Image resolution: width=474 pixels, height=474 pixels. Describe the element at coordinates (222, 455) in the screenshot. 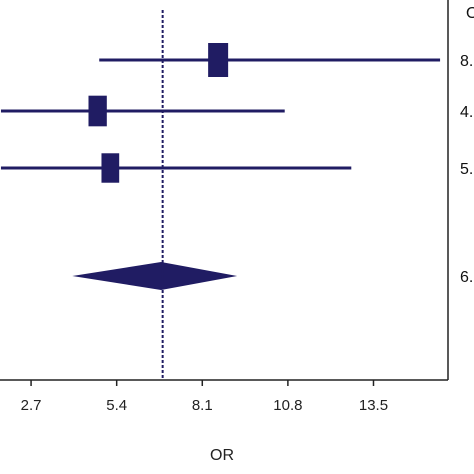

I see `x-axis-title: OR` at that location.